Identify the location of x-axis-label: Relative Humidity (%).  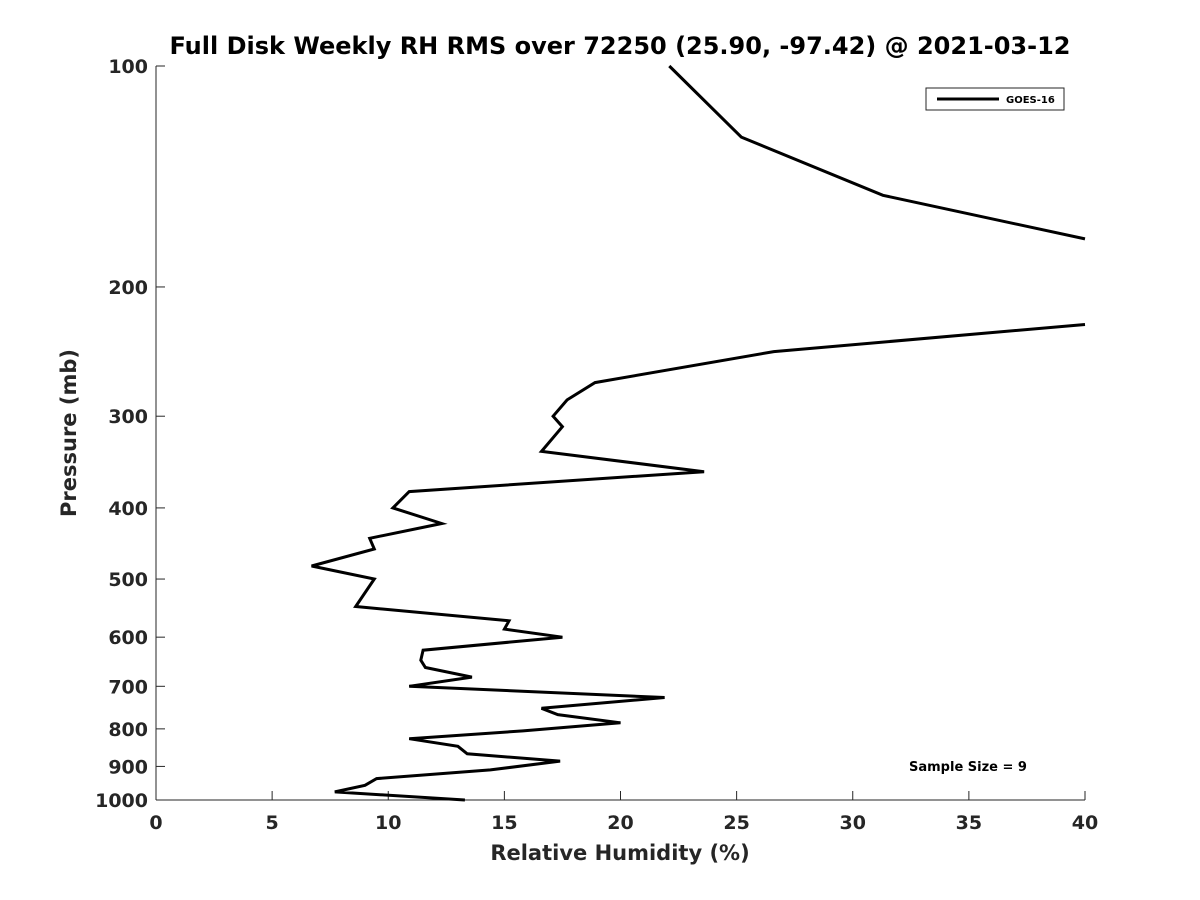
(619, 853).